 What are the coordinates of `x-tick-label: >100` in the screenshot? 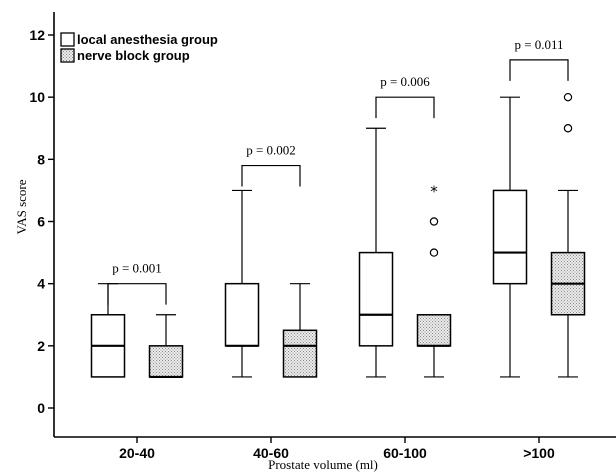 It's located at (539, 453).